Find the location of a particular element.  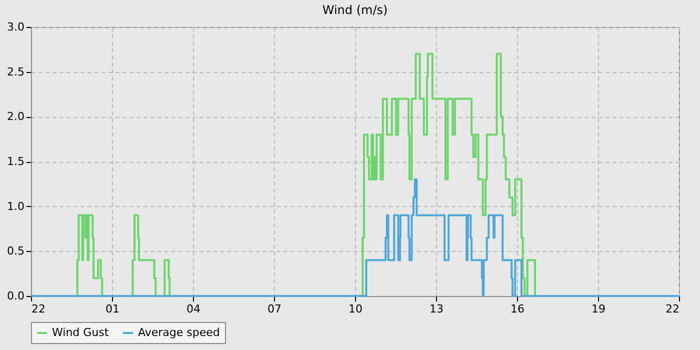

x-tick-label: 04 is located at coordinates (193, 309).